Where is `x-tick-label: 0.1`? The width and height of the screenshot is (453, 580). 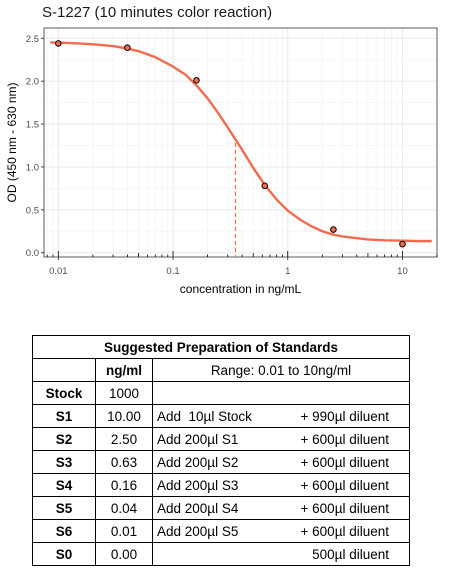
x-tick-label: 0.1 is located at coordinates (172, 271).